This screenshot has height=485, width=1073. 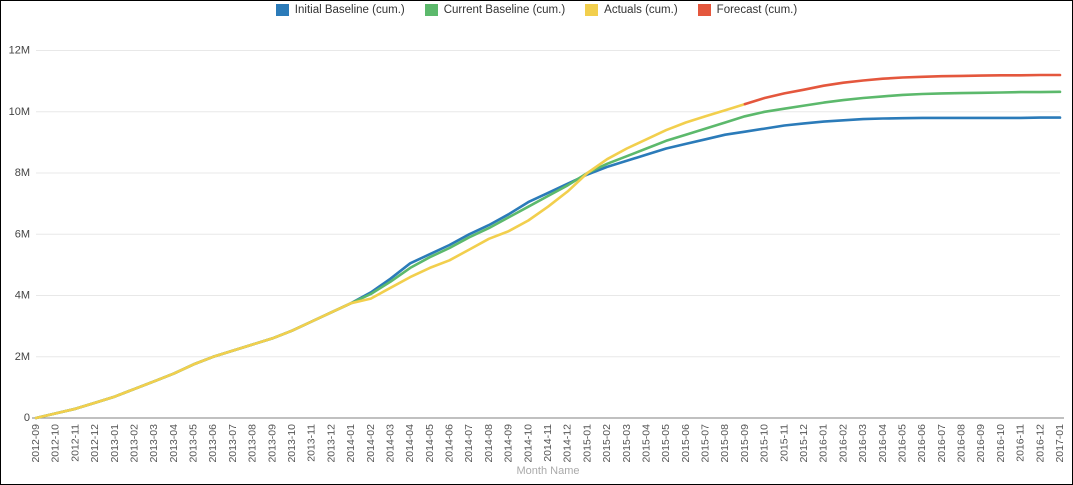 What do you see at coordinates (272, 443) in the screenshot?
I see `x-tick-label-2013-09: 2013-09` at bounding box center [272, 443].